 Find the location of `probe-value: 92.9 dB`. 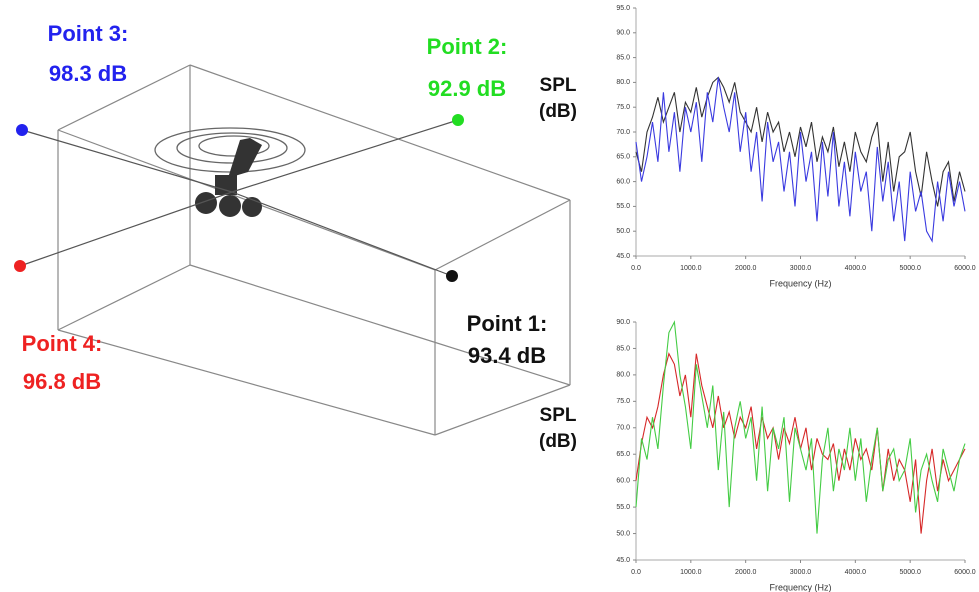

probe-value: 92.9 dB is located at coordinates (467, 88).